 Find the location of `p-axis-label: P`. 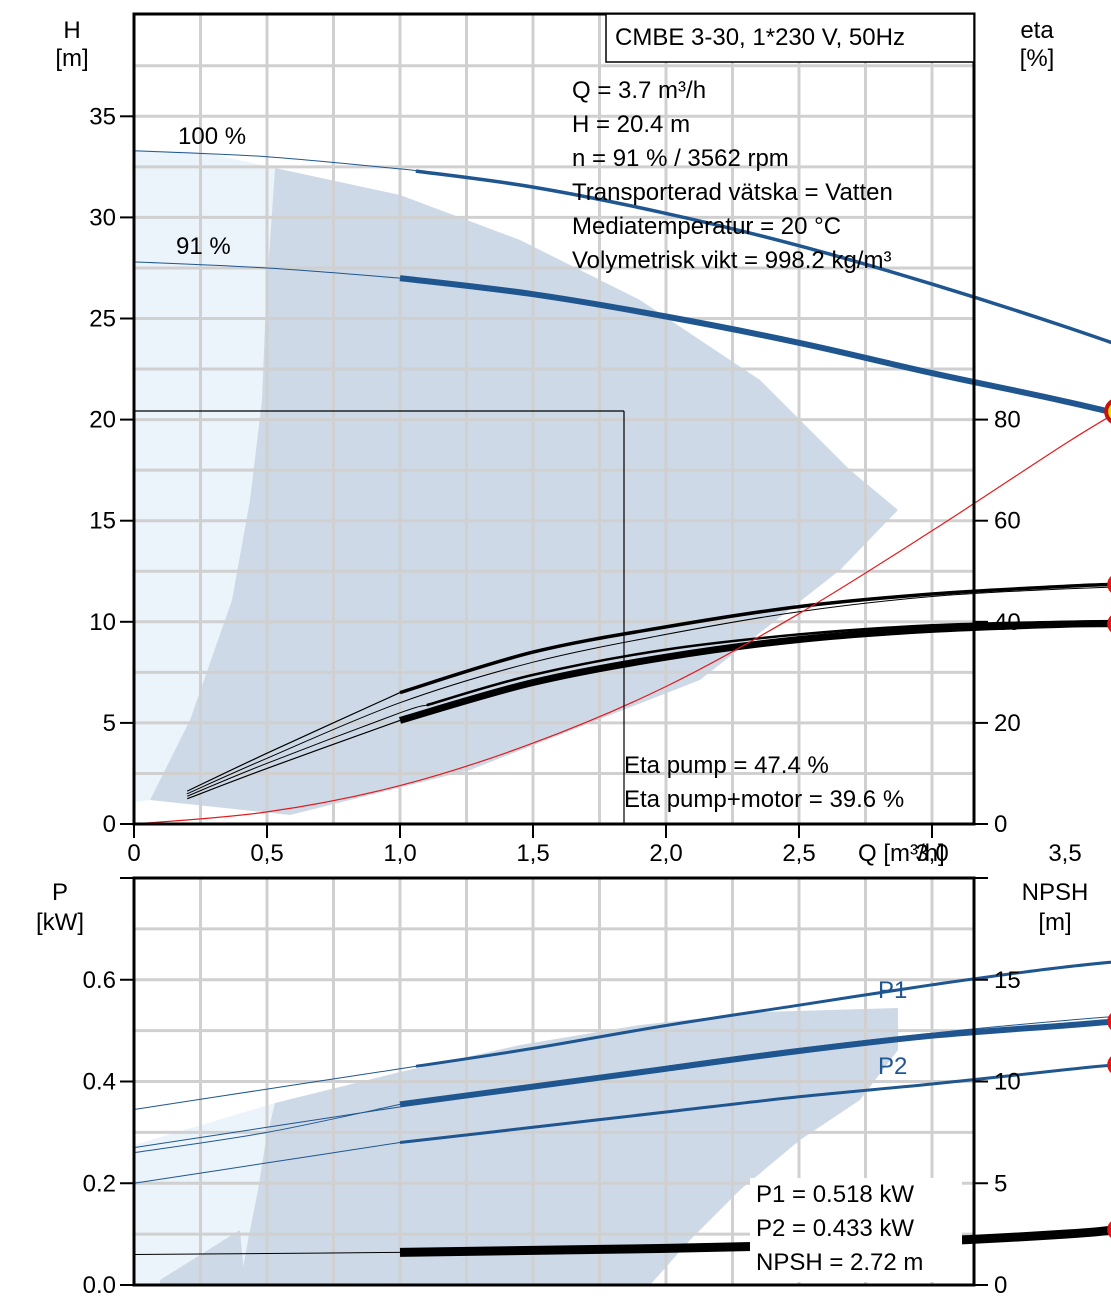

p-axis-label: P is located at coordinates (60, 892).